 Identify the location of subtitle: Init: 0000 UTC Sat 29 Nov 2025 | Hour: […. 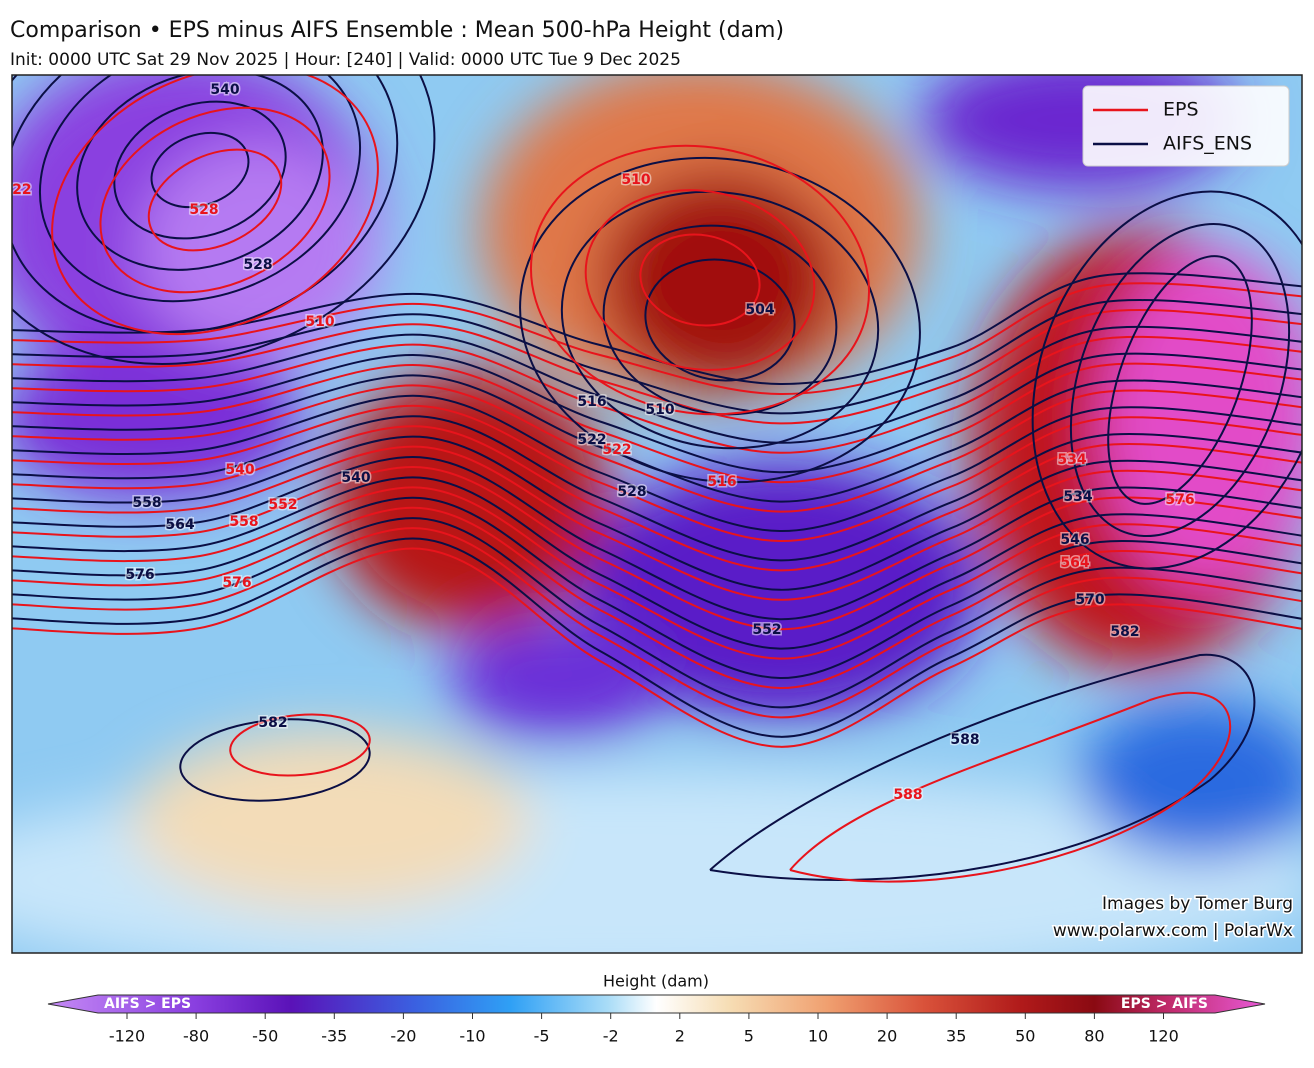
(345, 60).